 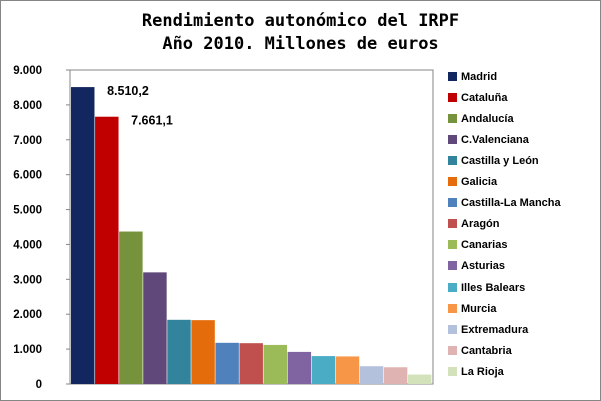 I want to click on legend-item: Aragón, so click(x=474, y=224).